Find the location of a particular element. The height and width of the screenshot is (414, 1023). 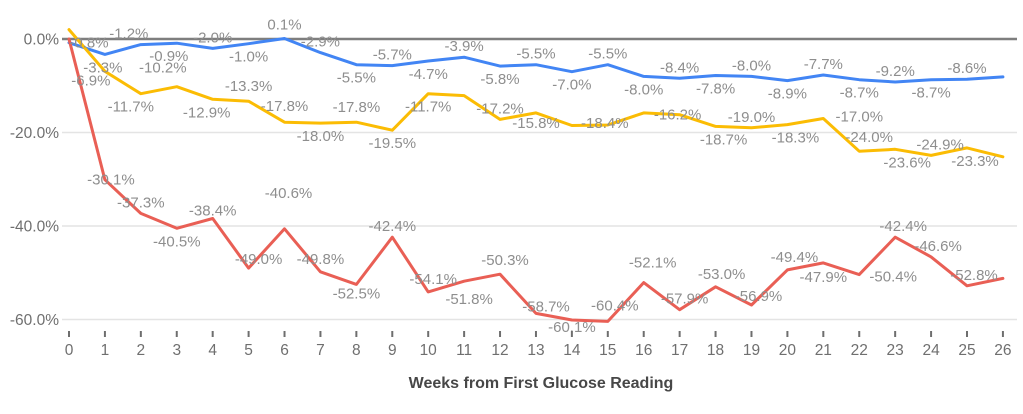

x-tick-label: 0 is located at coordinates (69, 350).